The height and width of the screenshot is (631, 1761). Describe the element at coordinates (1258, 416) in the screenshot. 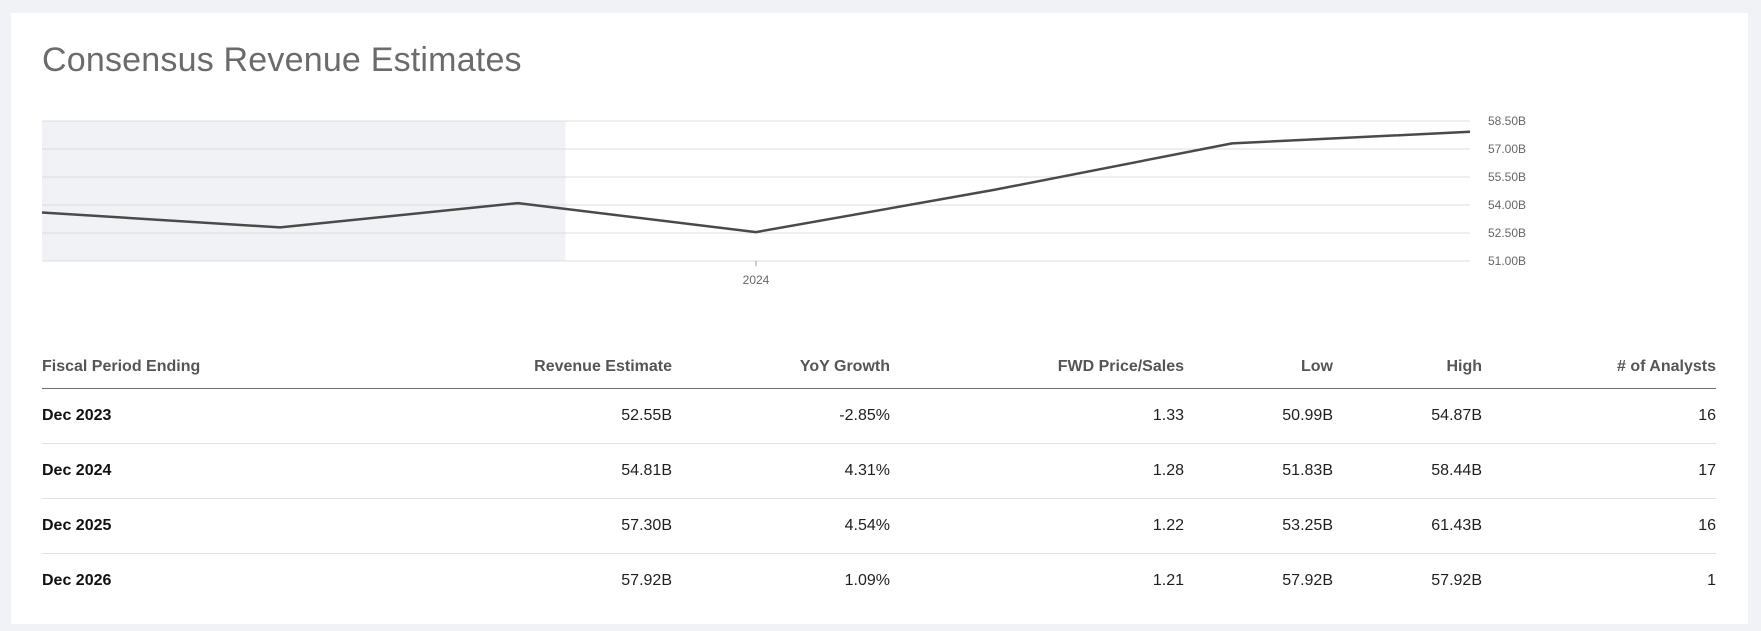

I see `cell-low: 50.99B` at that location.